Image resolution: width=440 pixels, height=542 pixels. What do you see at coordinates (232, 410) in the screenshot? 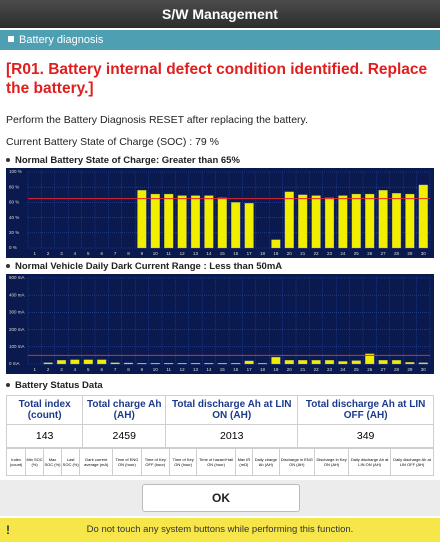
I see `summary-header-cell: Total discharge Ah at LIN ON (AH)` at bounding box center [232, 410].